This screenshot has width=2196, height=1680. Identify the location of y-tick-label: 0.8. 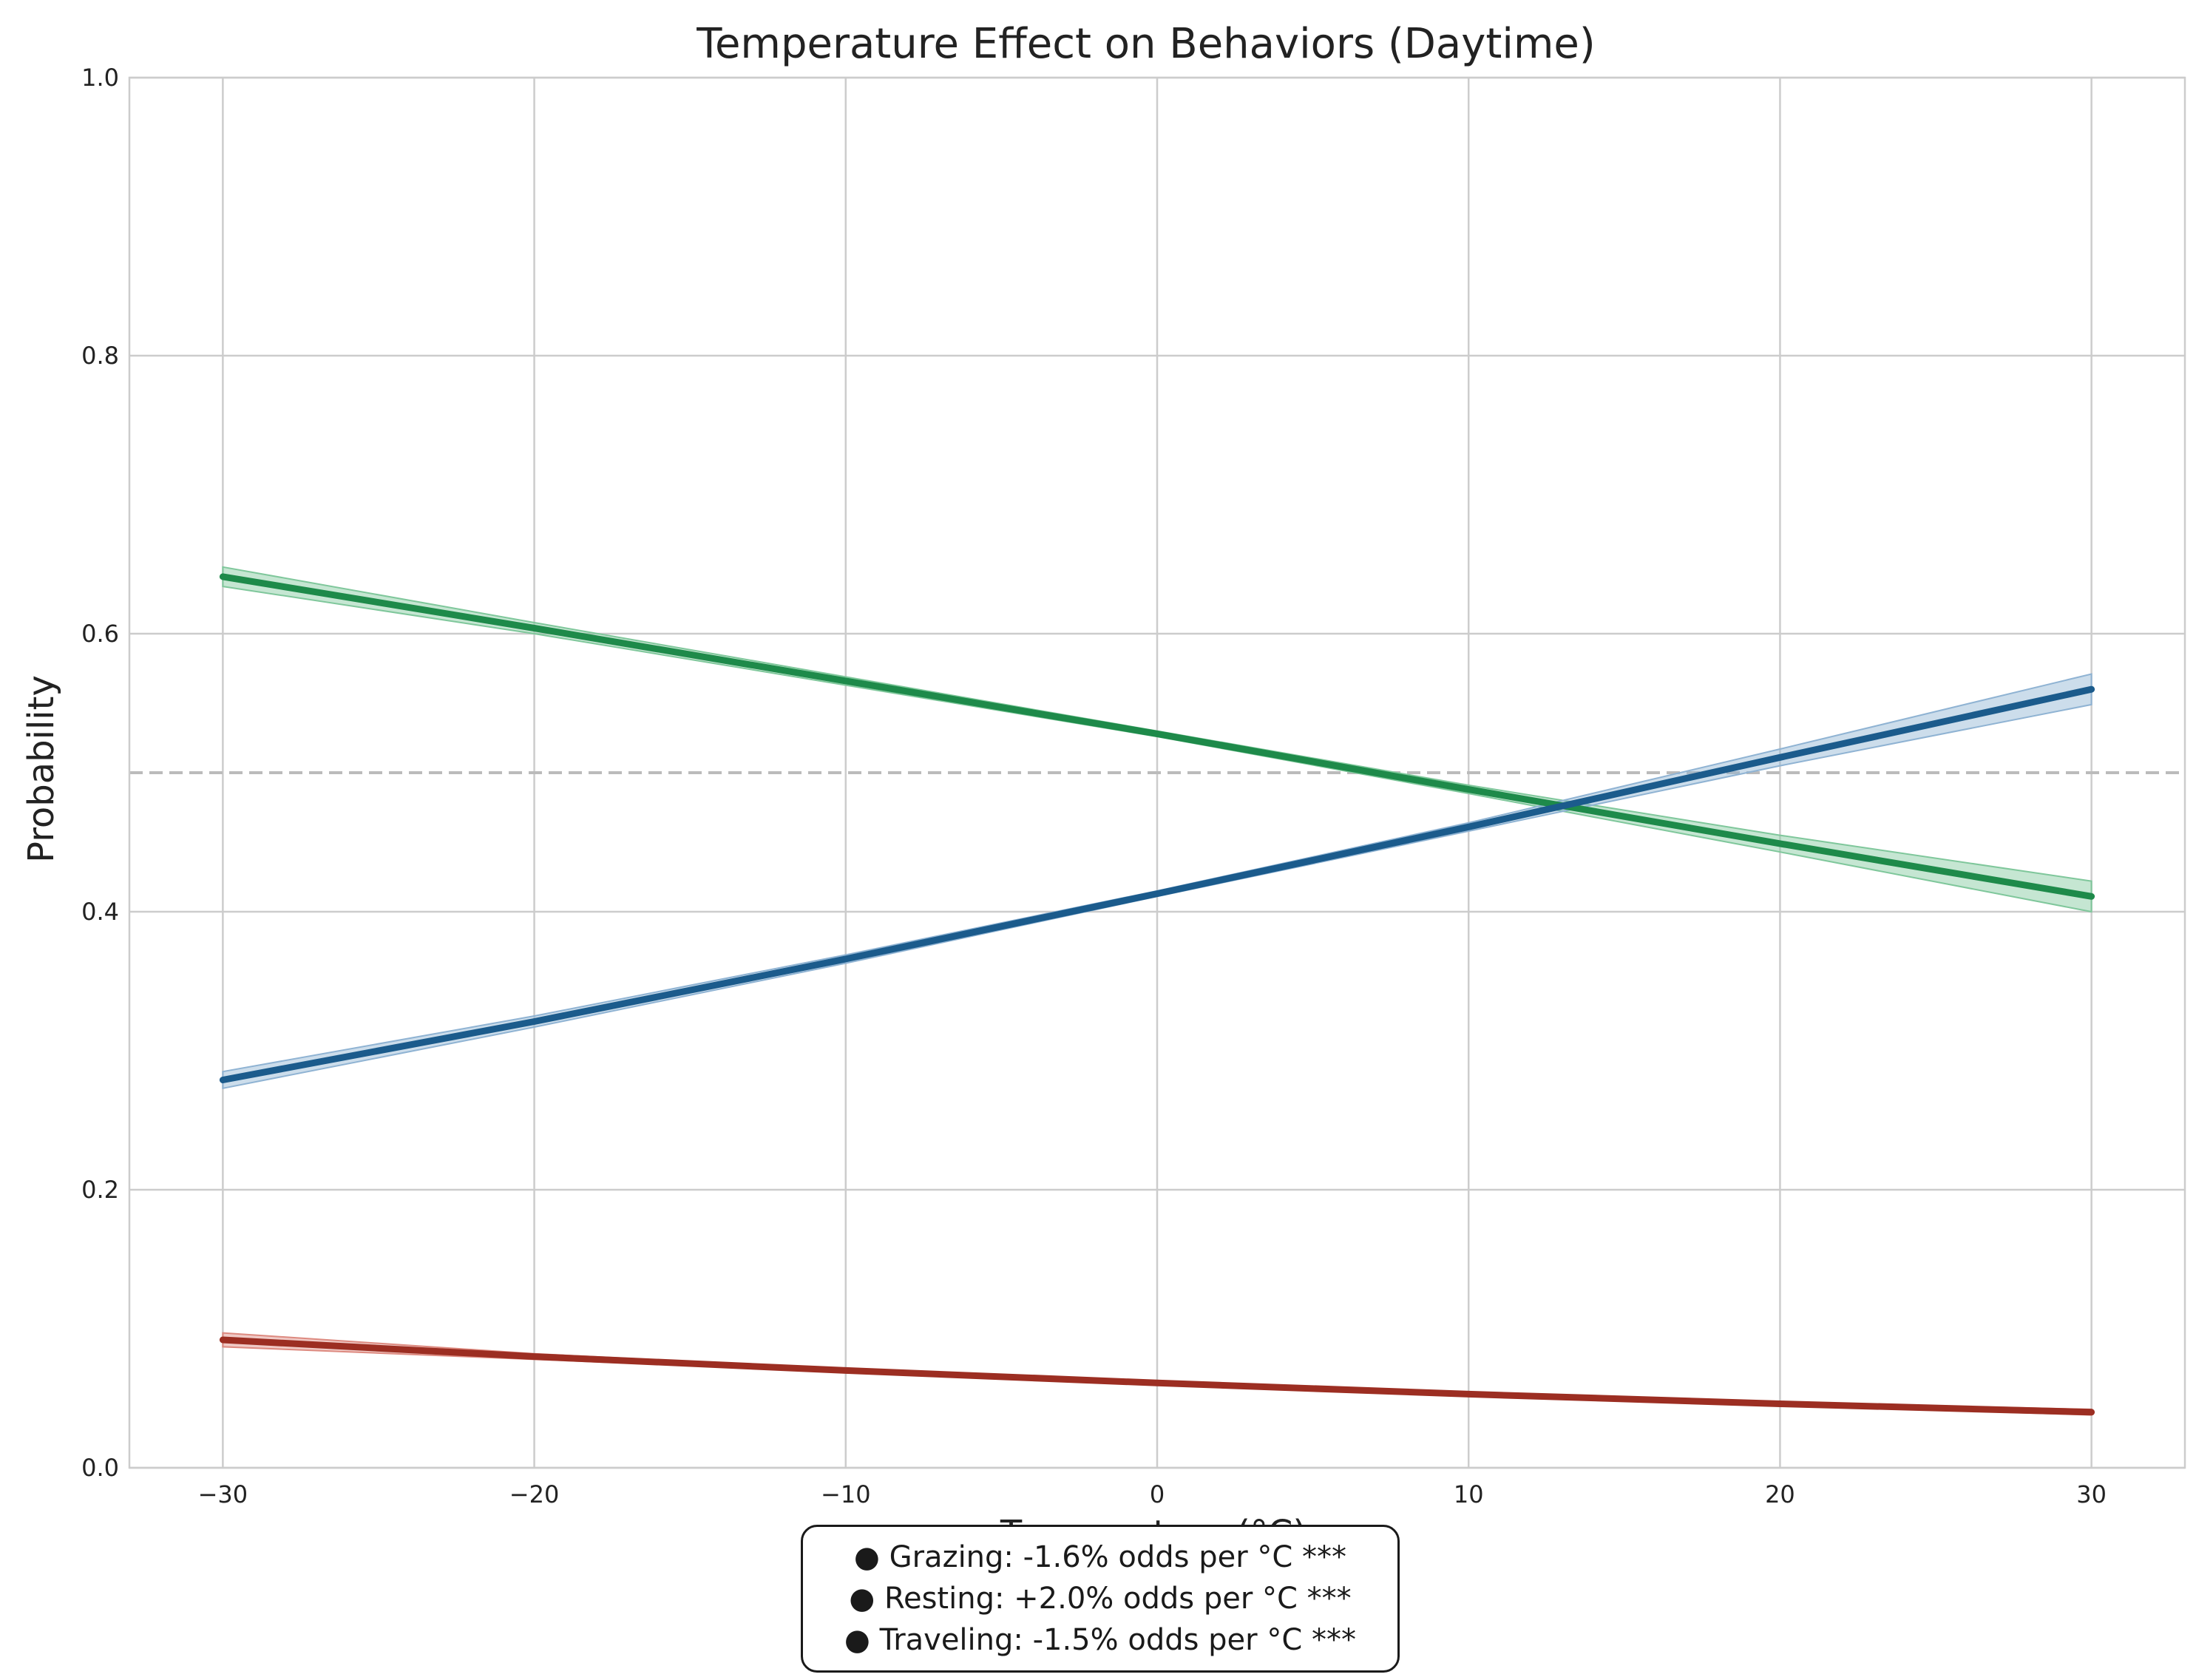
(100, 356).